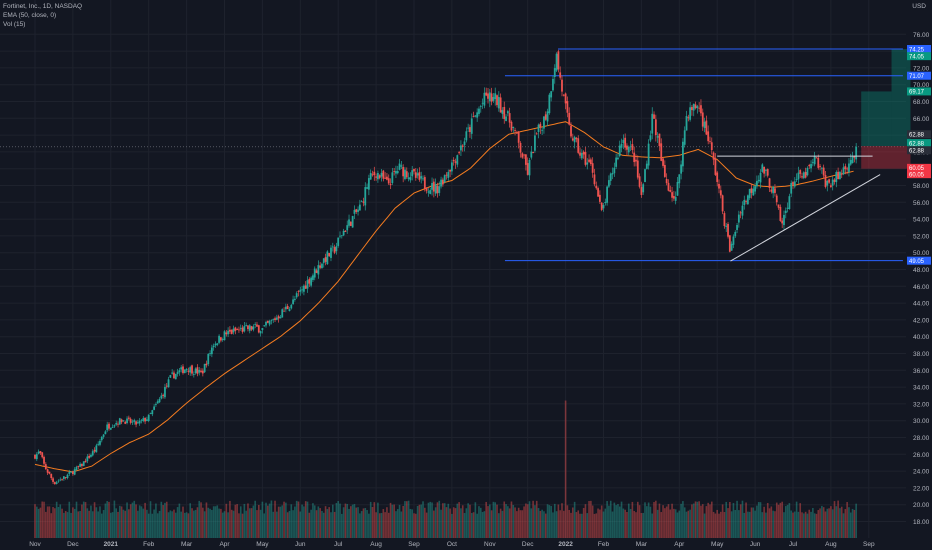  What do you see at coordinates (917, 144) in the screenshot?
I see `price-tag-label: 62.88` at bounding box center [917, 144].